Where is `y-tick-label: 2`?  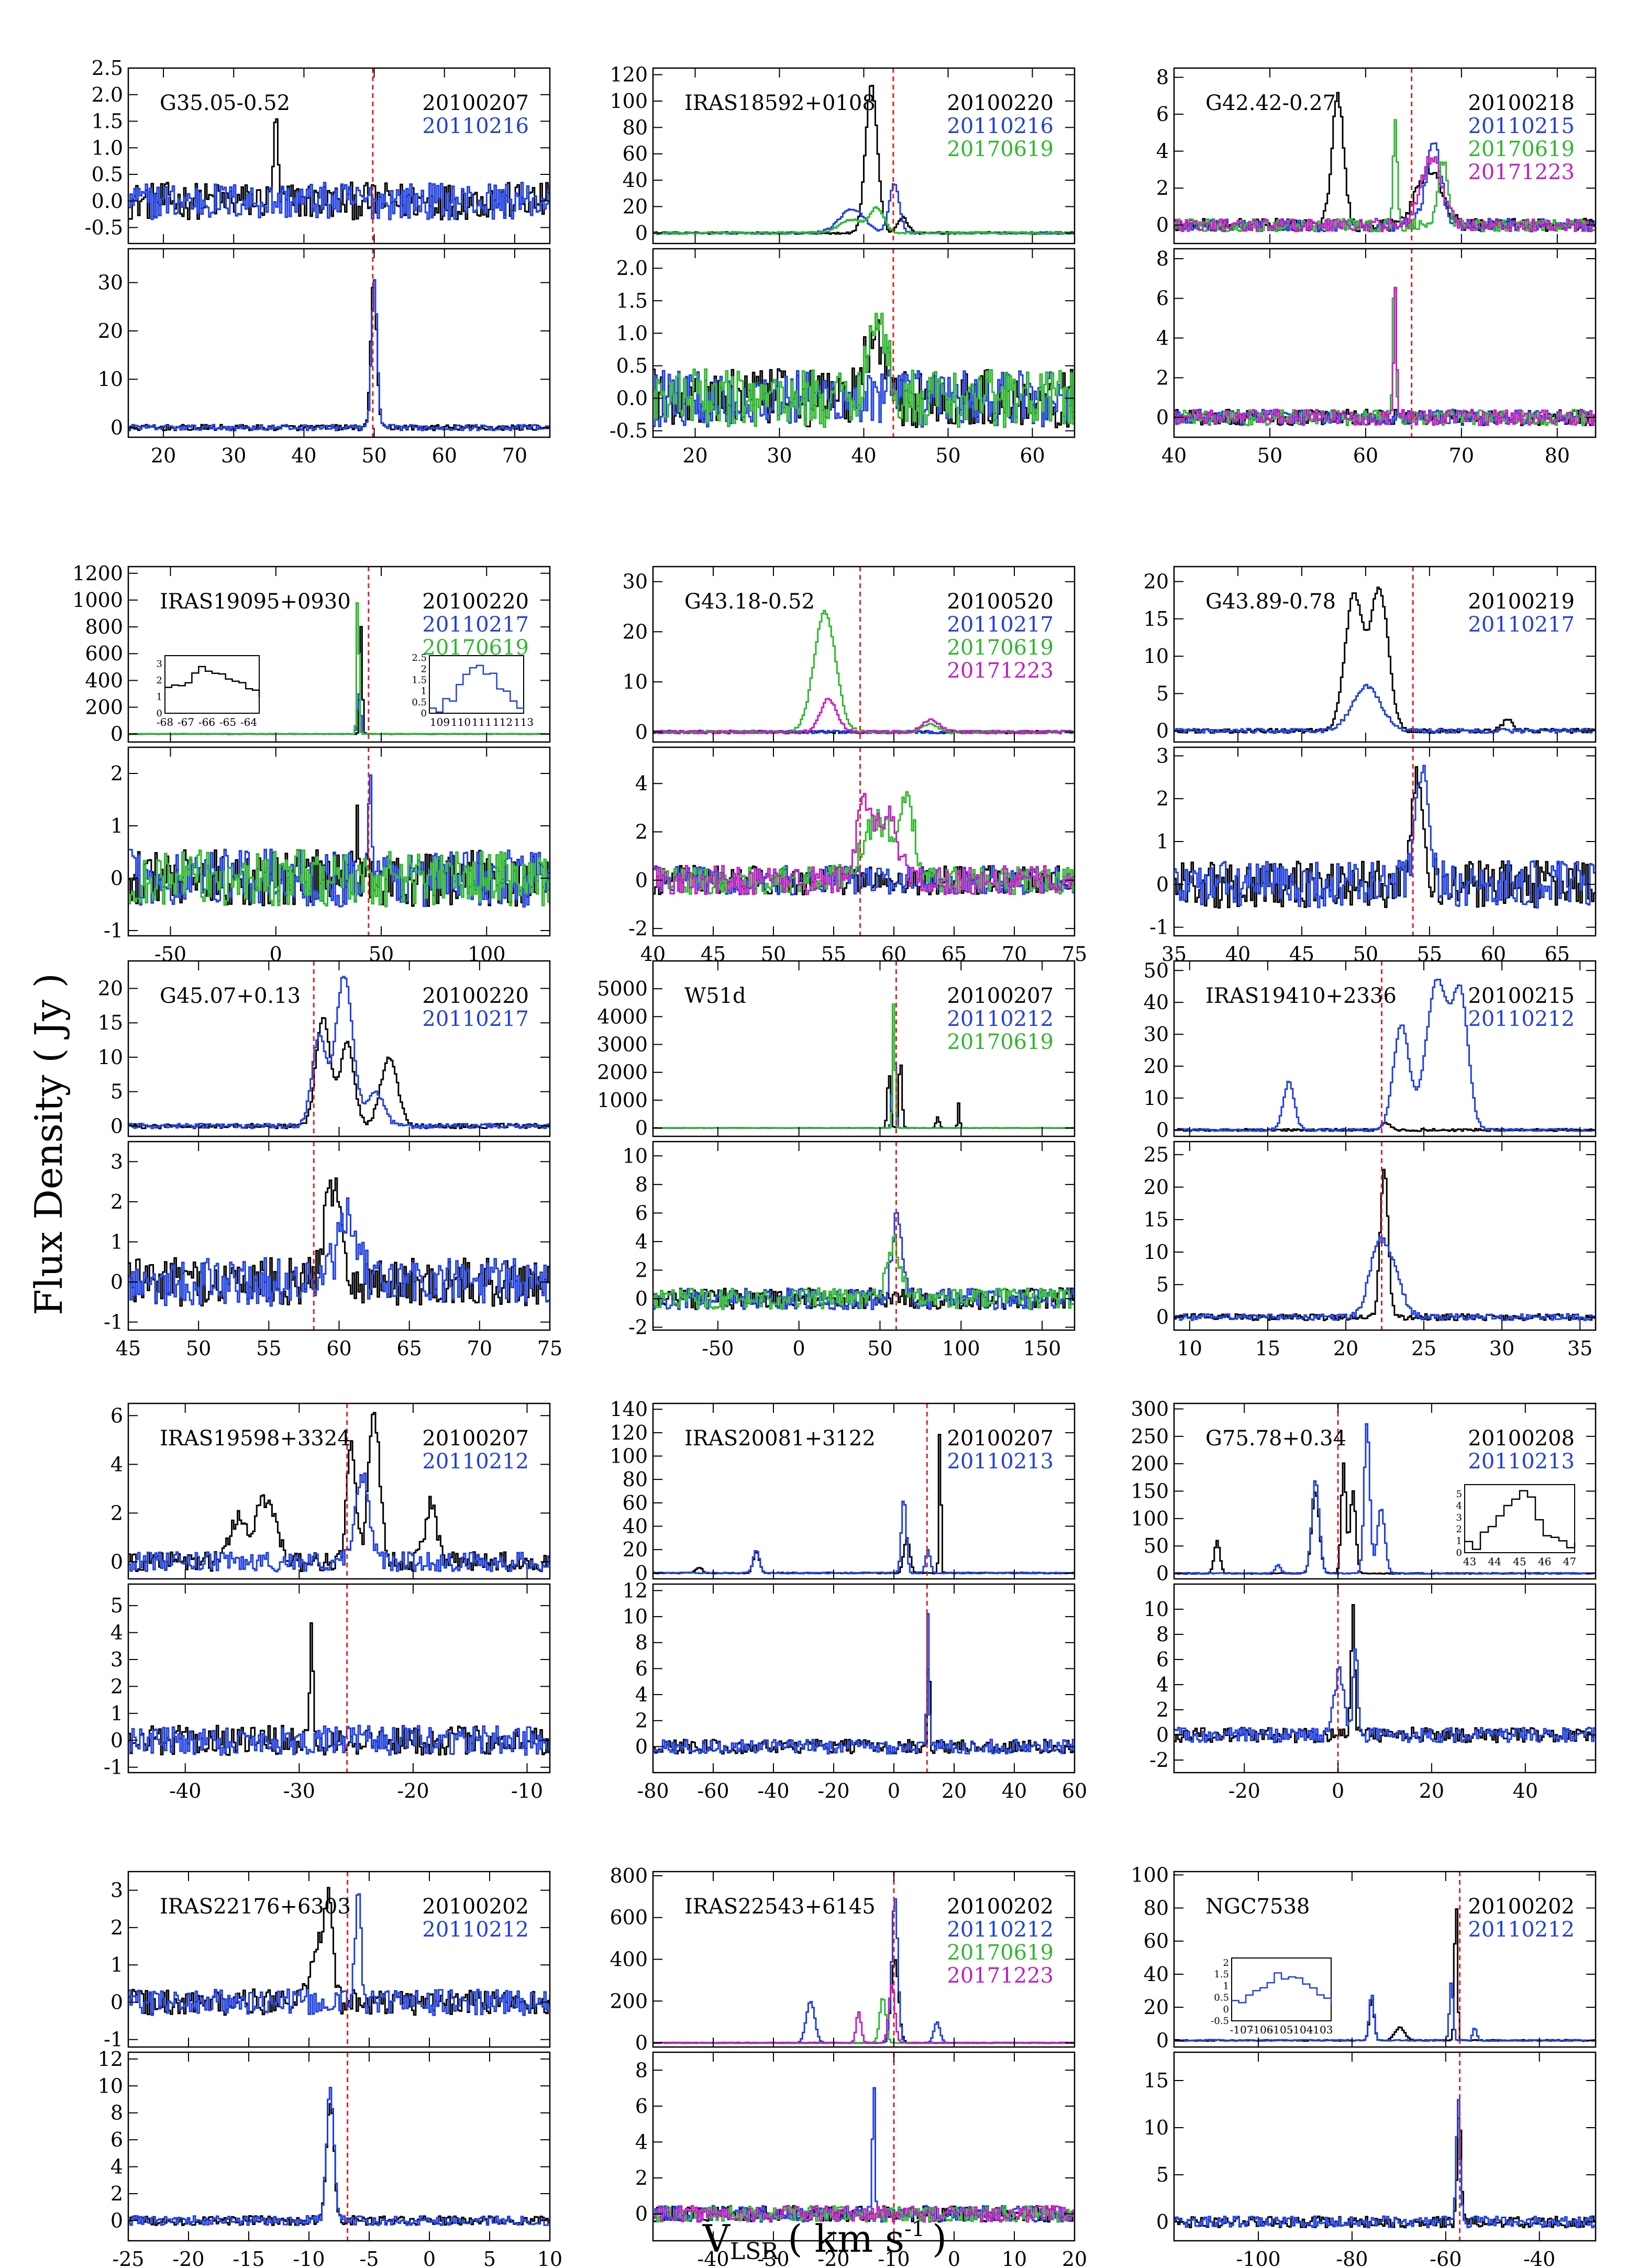
y-tick-label: 2 is located at coordinates (117, 1687).